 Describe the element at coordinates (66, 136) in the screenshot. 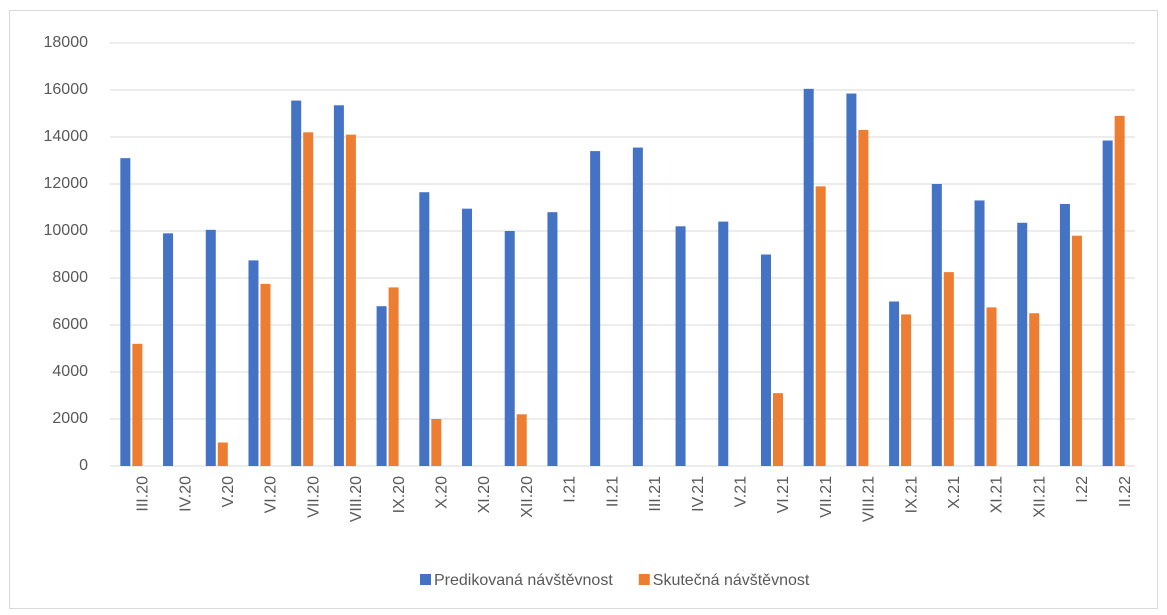

I see `y-tick-label: 14000` at that location.